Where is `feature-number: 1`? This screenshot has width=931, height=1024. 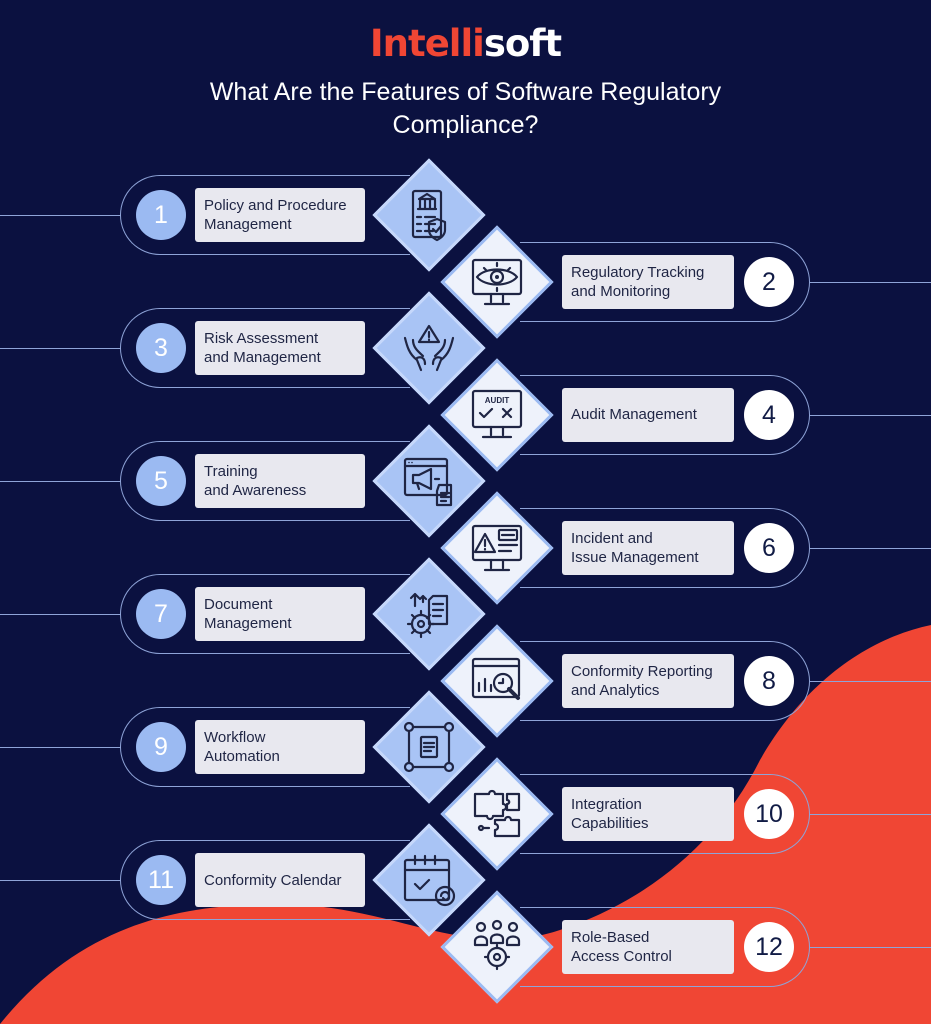
feature-number: 1 is located at coordinates (161, 215).